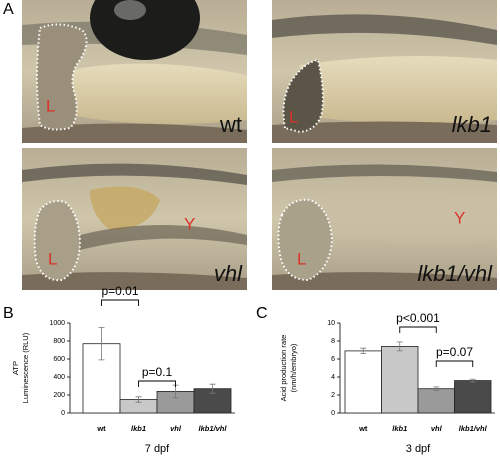 The image size is (500, 457). I want to click on y-axis-label: Luminescence (RLU), so click(25, 367).